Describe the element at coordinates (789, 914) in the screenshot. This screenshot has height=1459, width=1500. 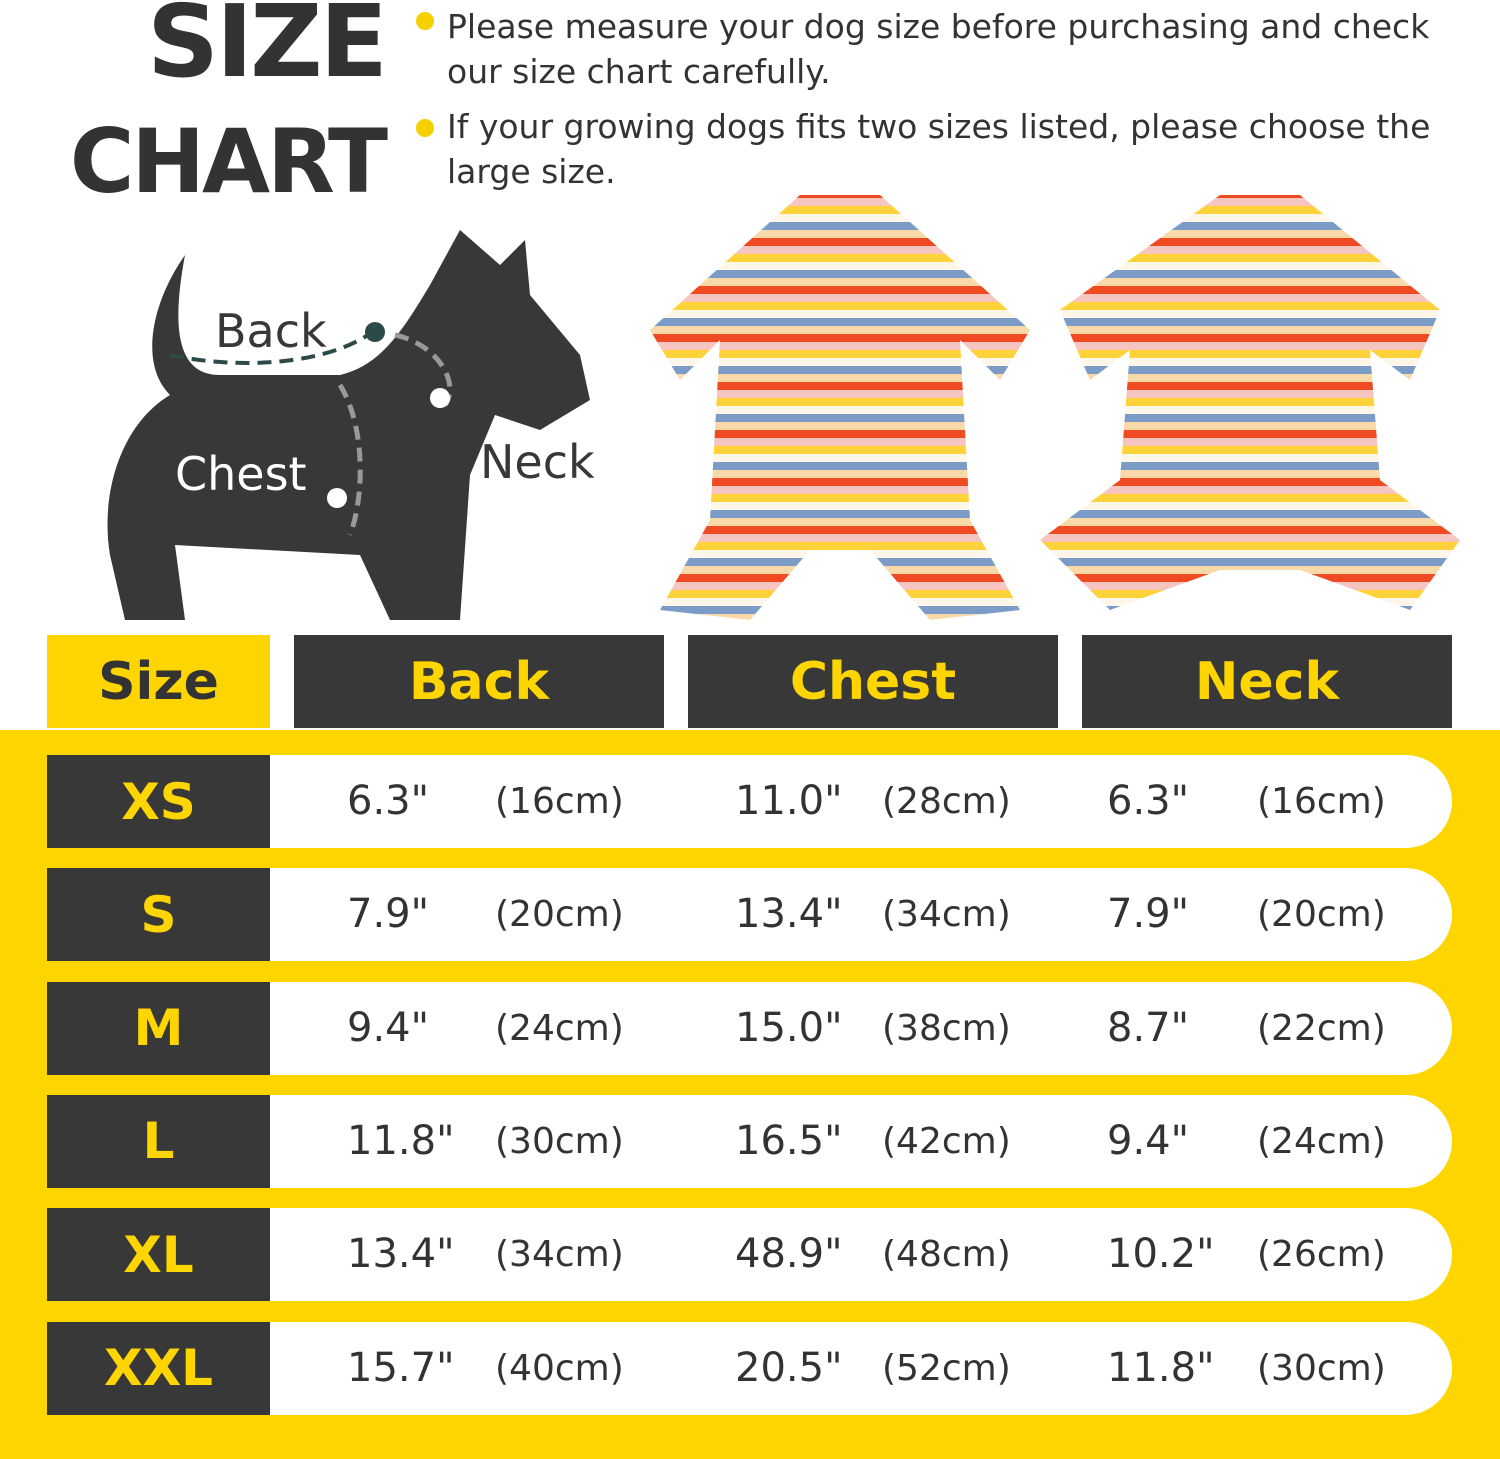
I see `chest-in-value: 13.4"` at that location.